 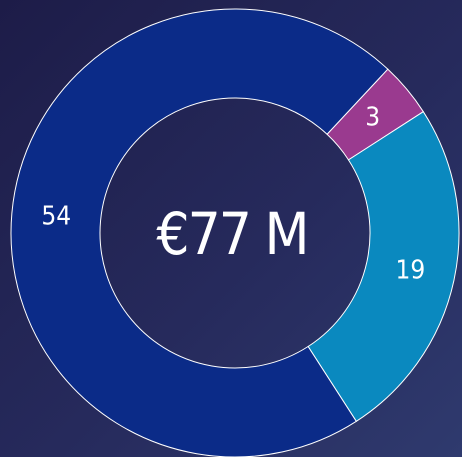 I want to click on segment-label: 54, so click(x=56, y=217).